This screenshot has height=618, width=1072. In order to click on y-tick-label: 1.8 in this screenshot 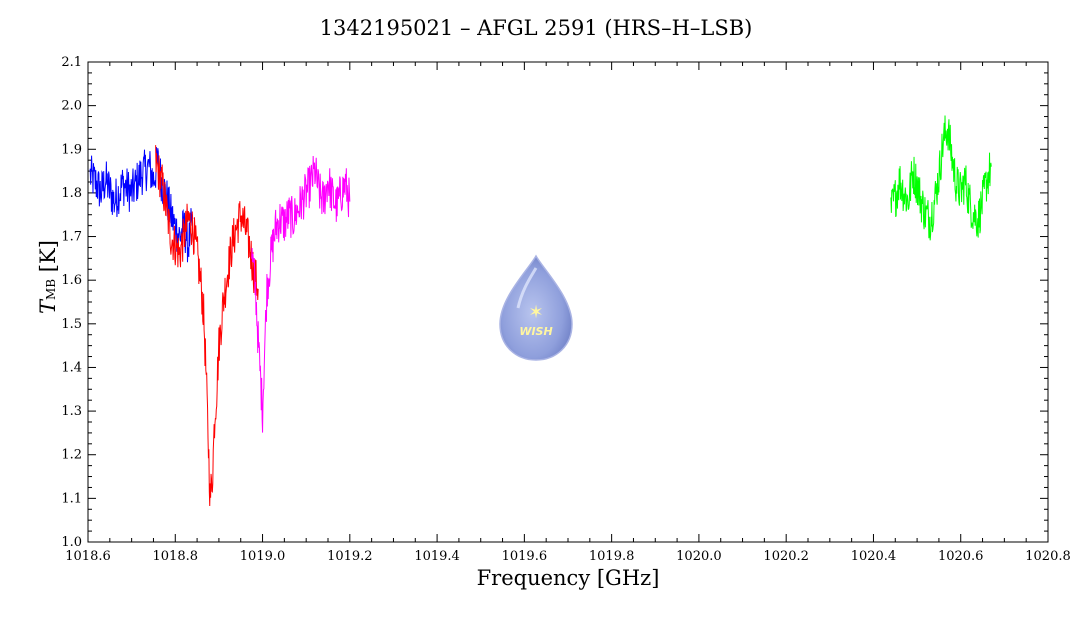, I will do `click(71, 193)`.